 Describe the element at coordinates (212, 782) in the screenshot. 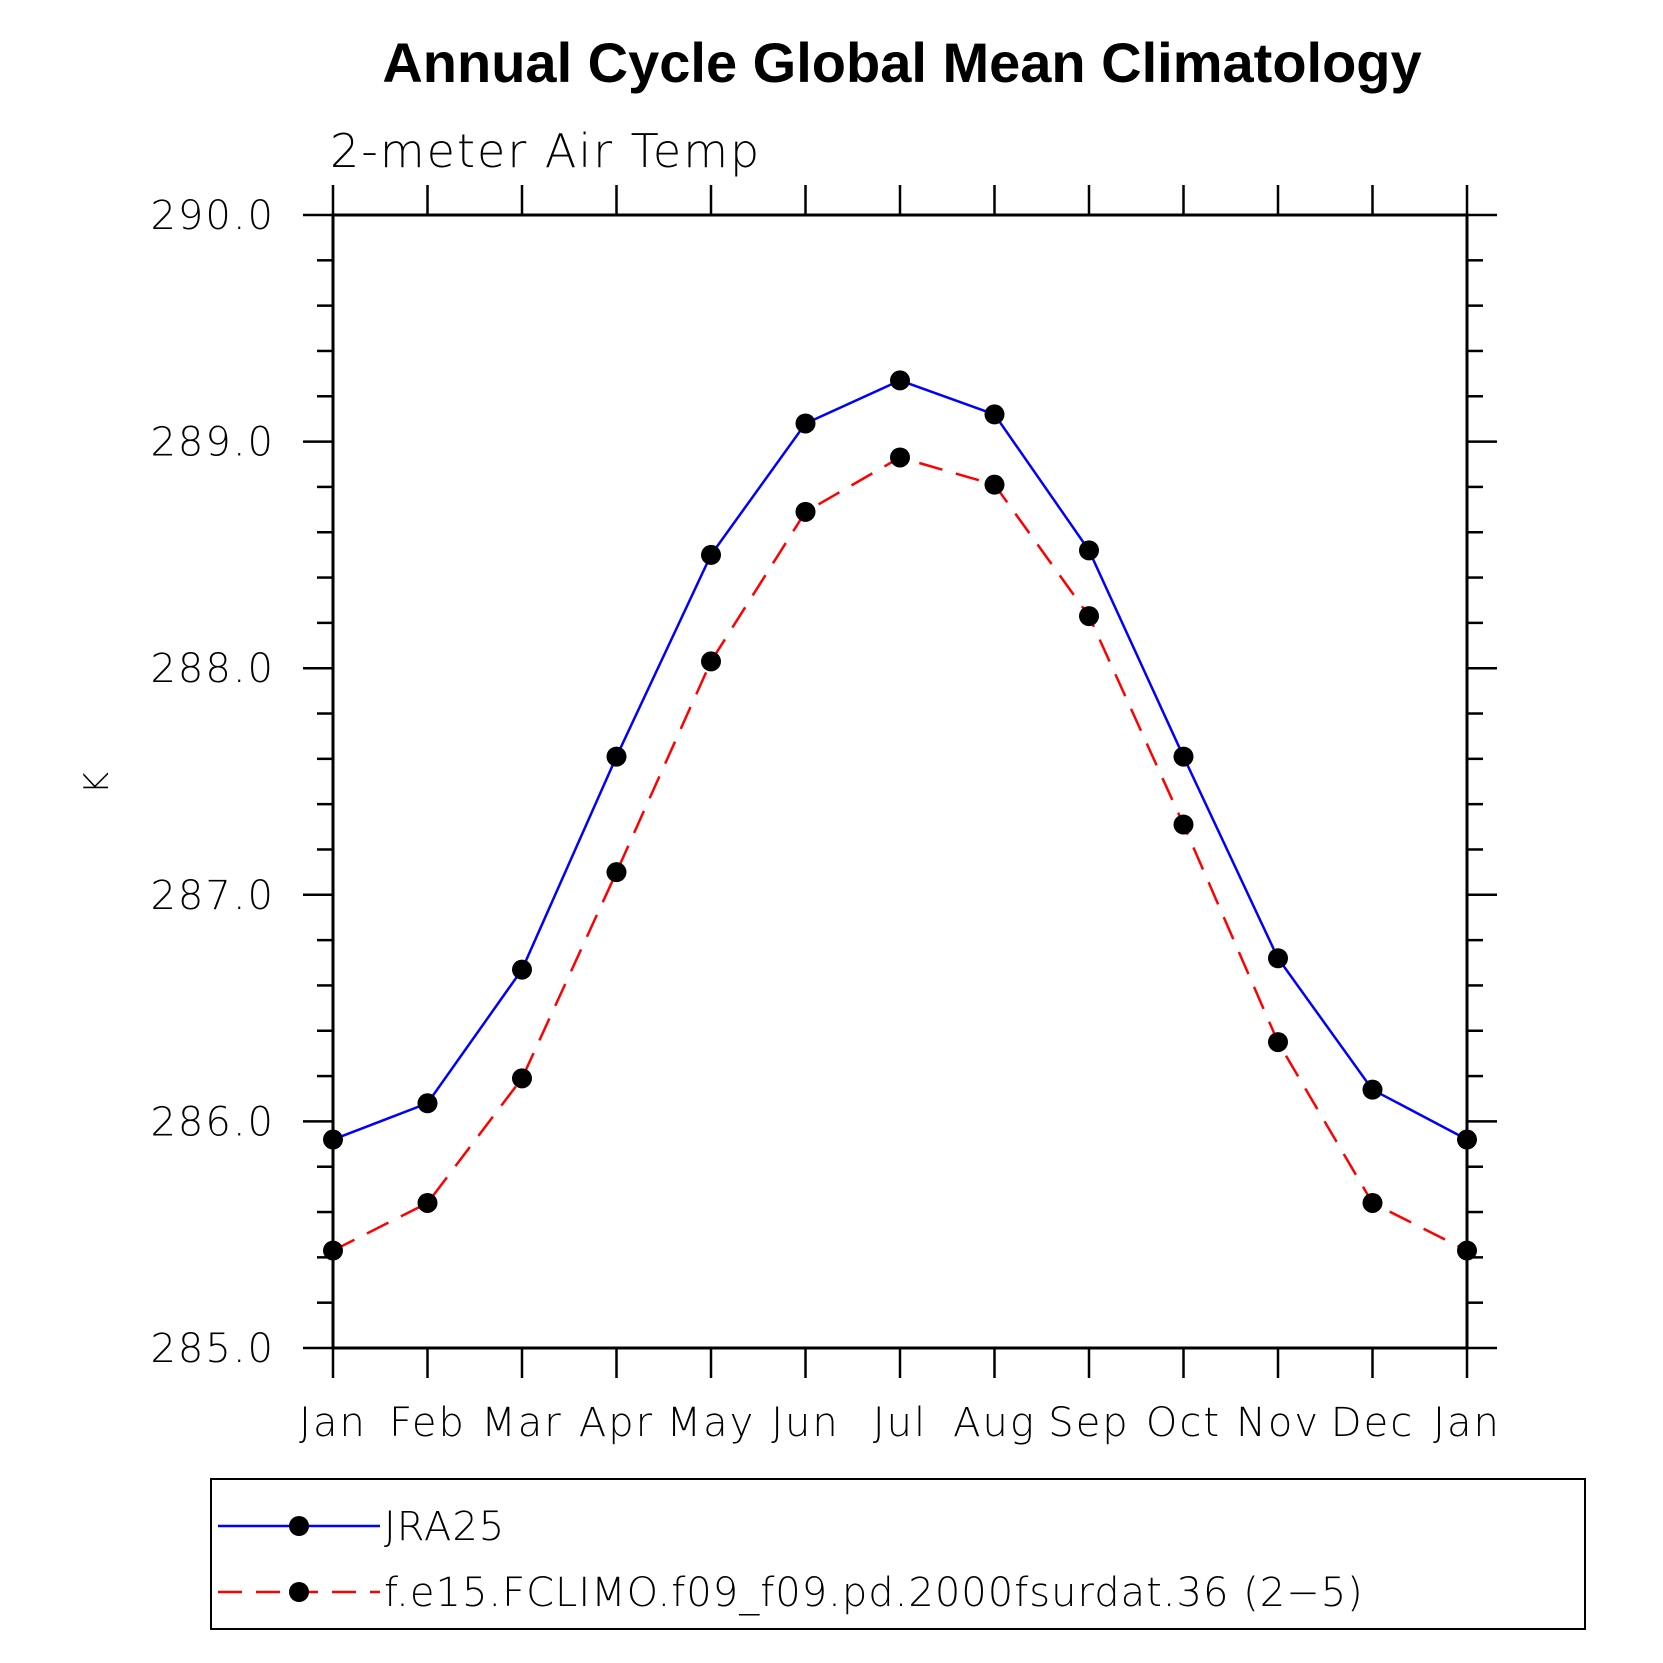

I see `y-tick-labels: 285.0 286.0 287.0 288.0 289.0 290.0` at that location.